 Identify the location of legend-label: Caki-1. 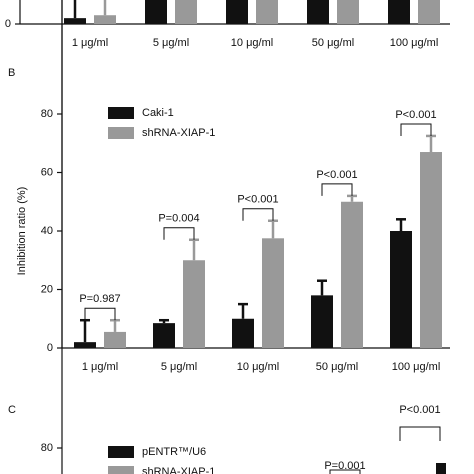
(158, 113).